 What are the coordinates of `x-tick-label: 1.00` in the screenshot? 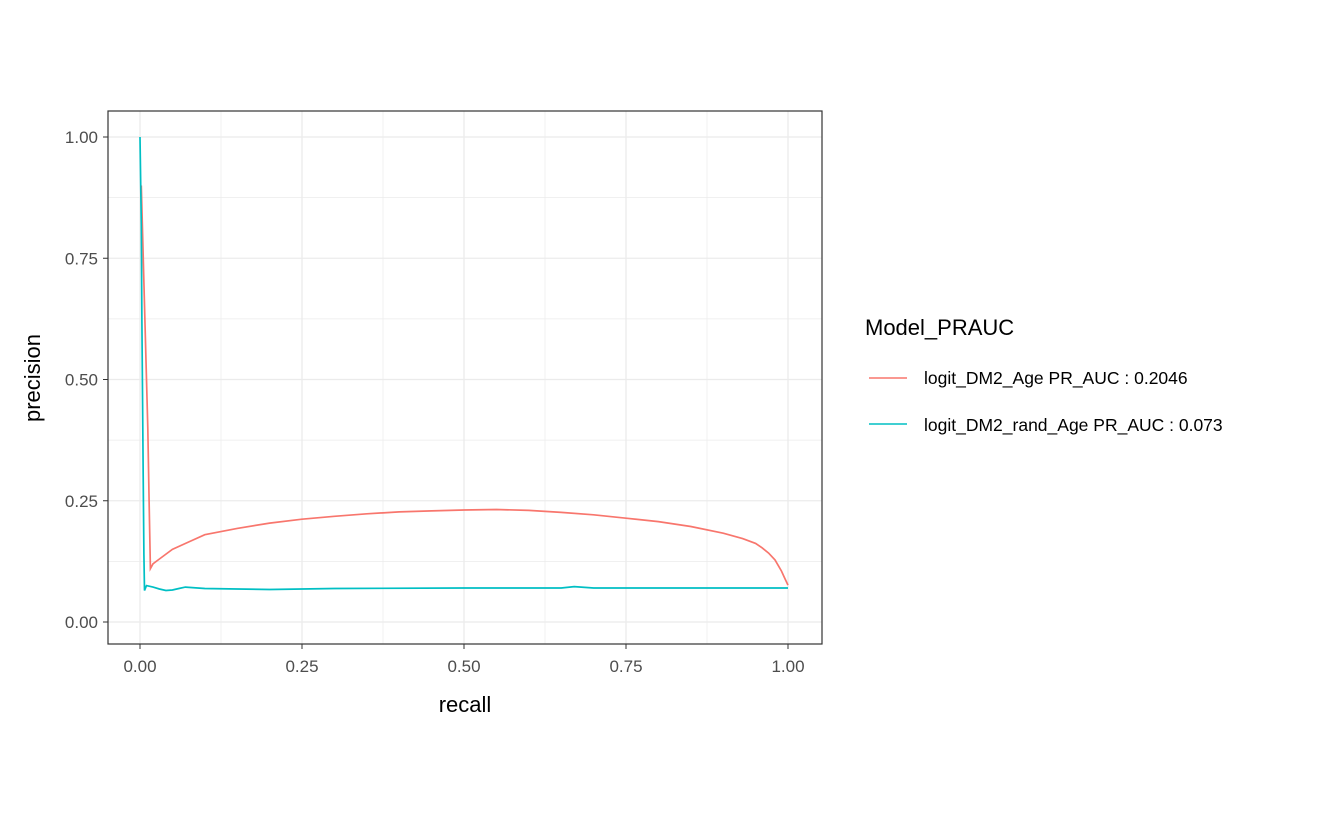 It's located at (787, 666).